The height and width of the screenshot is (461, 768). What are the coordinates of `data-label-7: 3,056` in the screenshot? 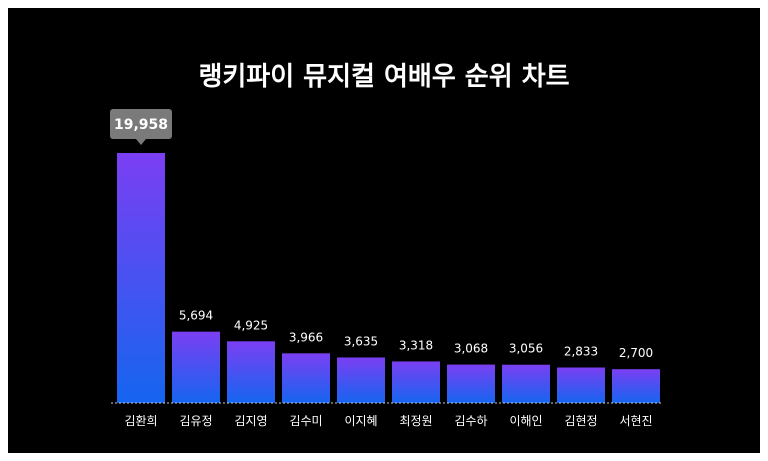 It's located at (526, 349).